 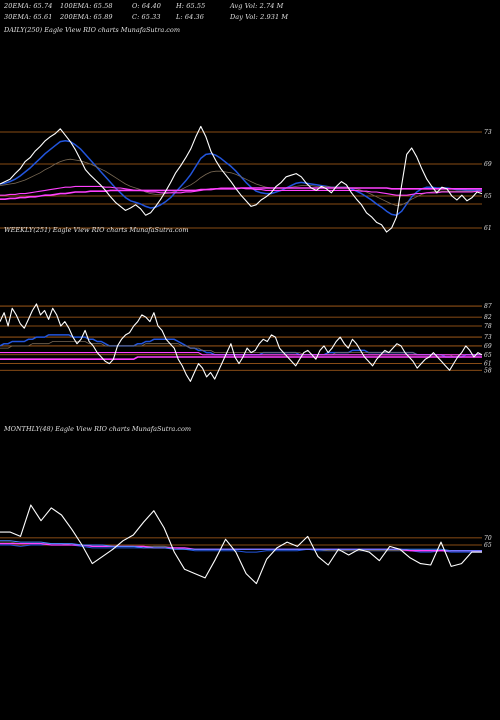 I want to click on header-row2-col3: C: 65.33, so click(x=146, y=17).